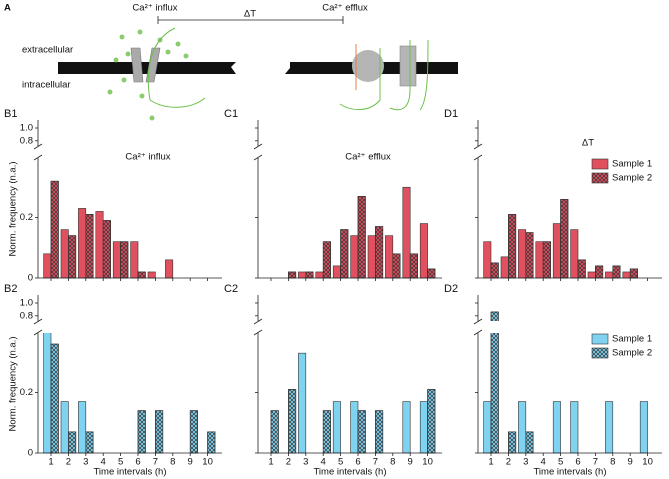  What do you see at coordinates (46, 85) in the screenshot?
I see `inside-label: intracellular` at bounding box center [46, 85].